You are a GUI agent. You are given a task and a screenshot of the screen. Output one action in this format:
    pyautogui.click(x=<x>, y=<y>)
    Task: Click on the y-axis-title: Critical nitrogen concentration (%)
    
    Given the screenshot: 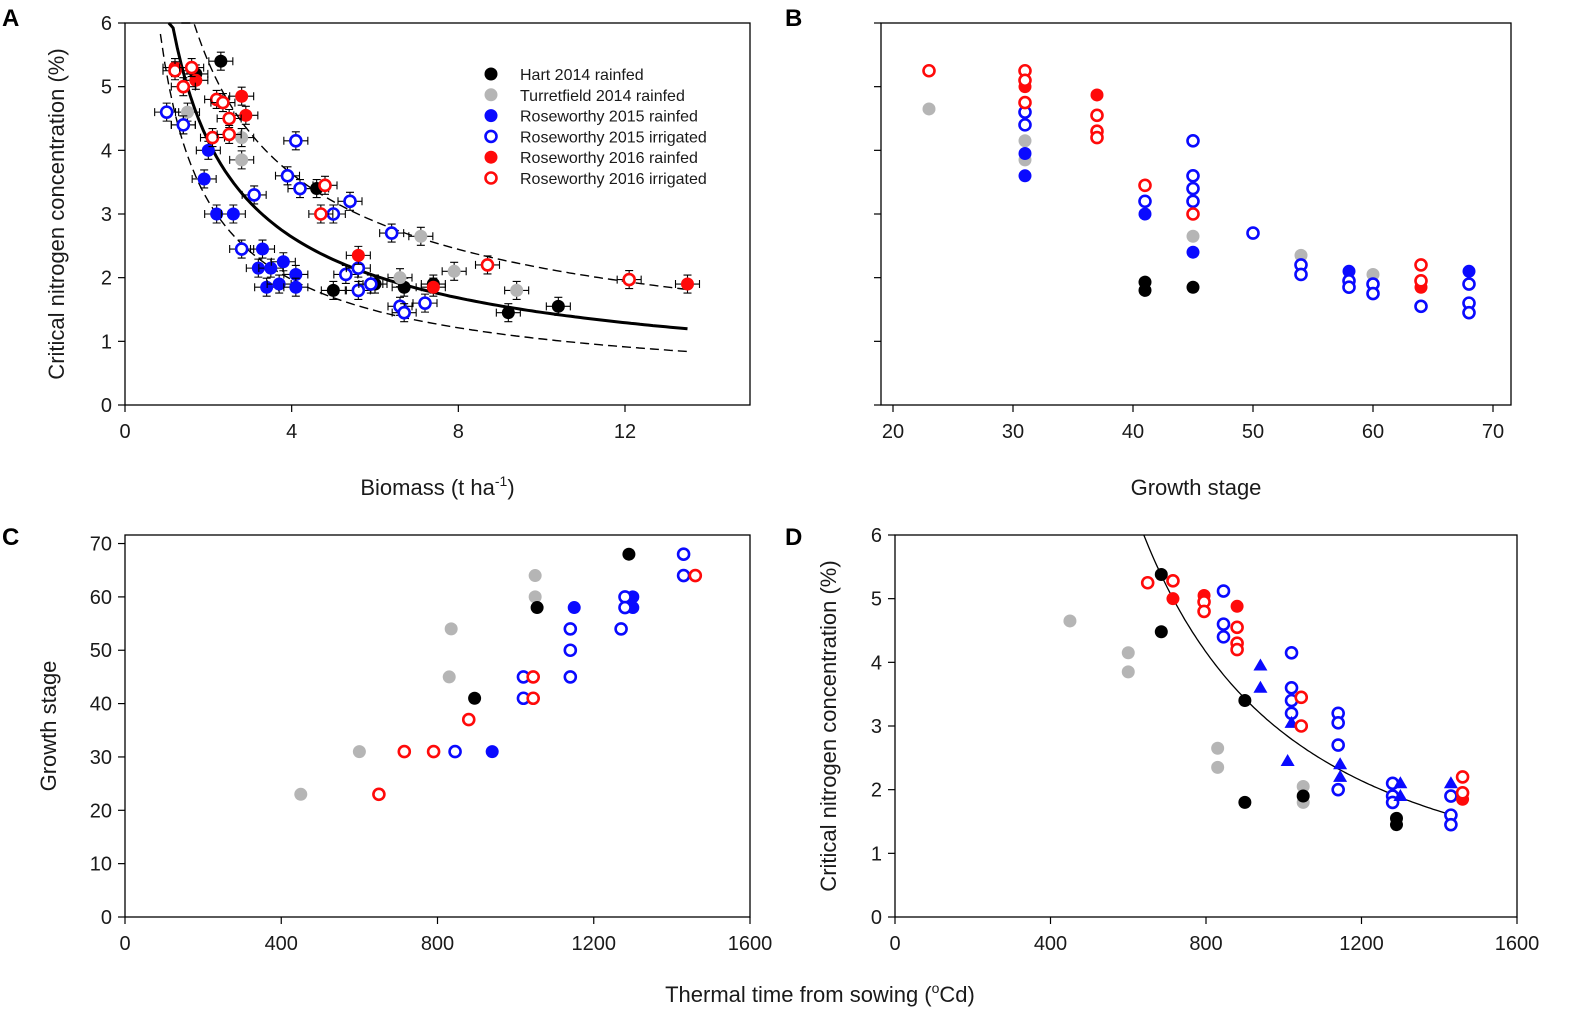 What is the action you would take?
    pyautogui.click(x=56, y=213)
    